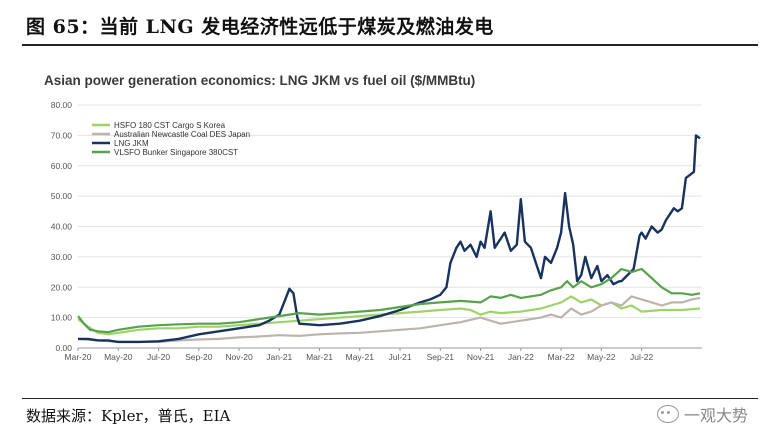 This screenshot has width=772, height=437. Describe the element at coordinates (260, 27) in the screenshot. I see `figure-title: 图 65：当前 LNG 发电经济性远低于煤炭及燃油发电` at that location.